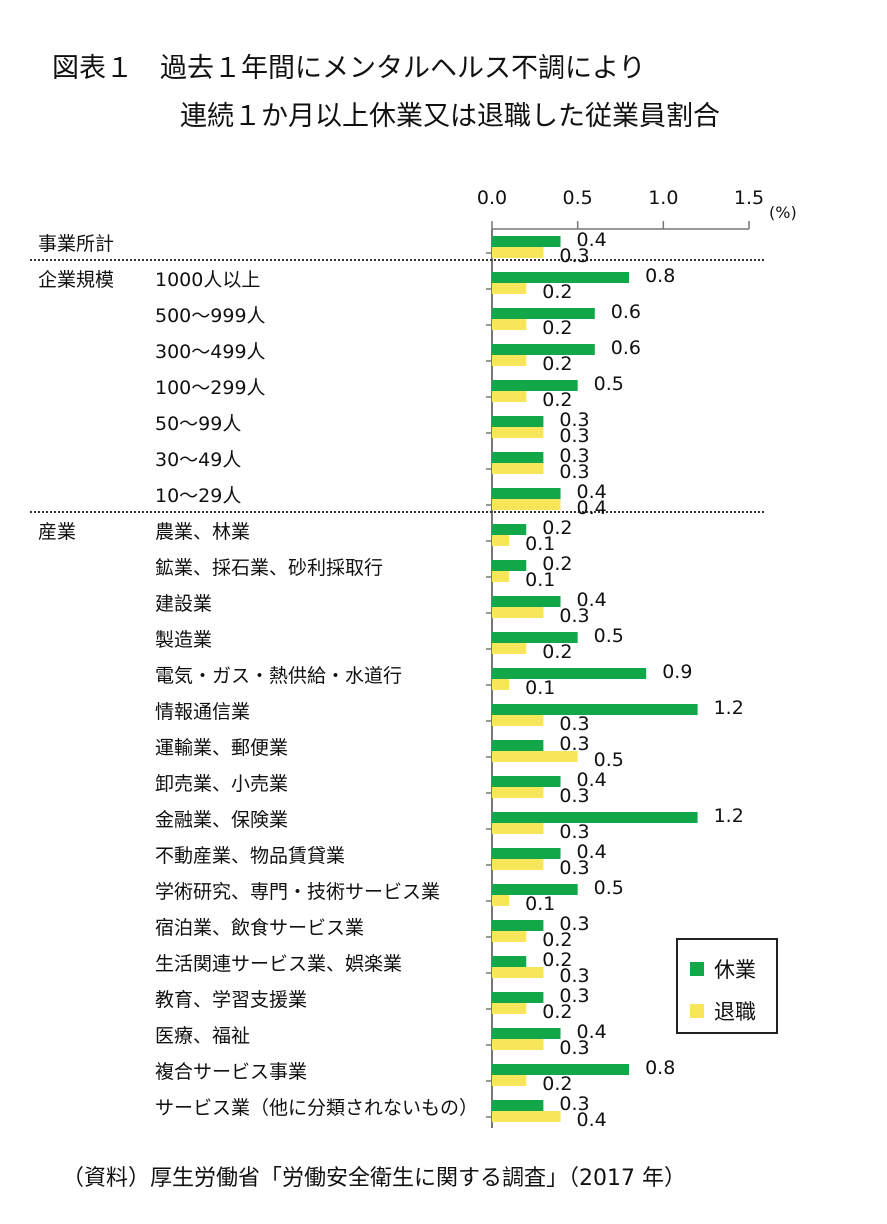 Image resolution: width=887 pixels, height=1224 pixels. Describe the element at coordinates (492, 198) in the screenshot. I see `x-tick-label: 0.0` at that location.